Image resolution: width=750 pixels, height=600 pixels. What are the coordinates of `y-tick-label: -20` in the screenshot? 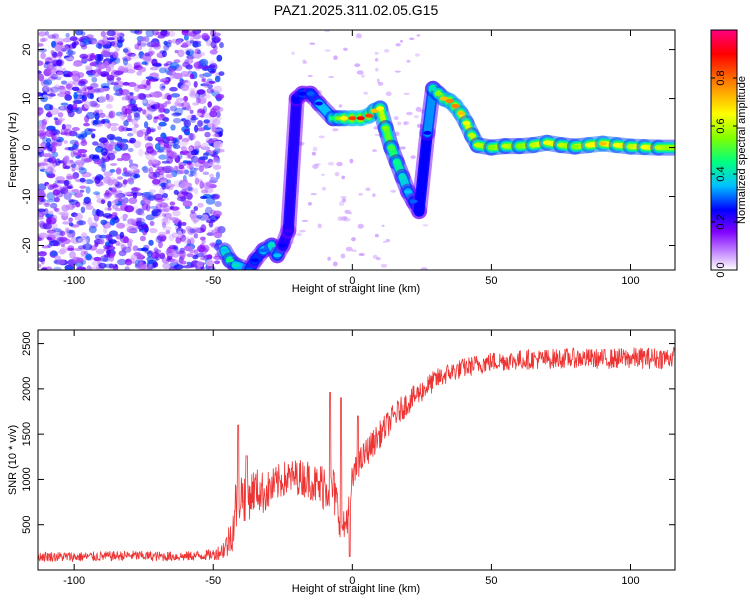 It's located at (27, 246).